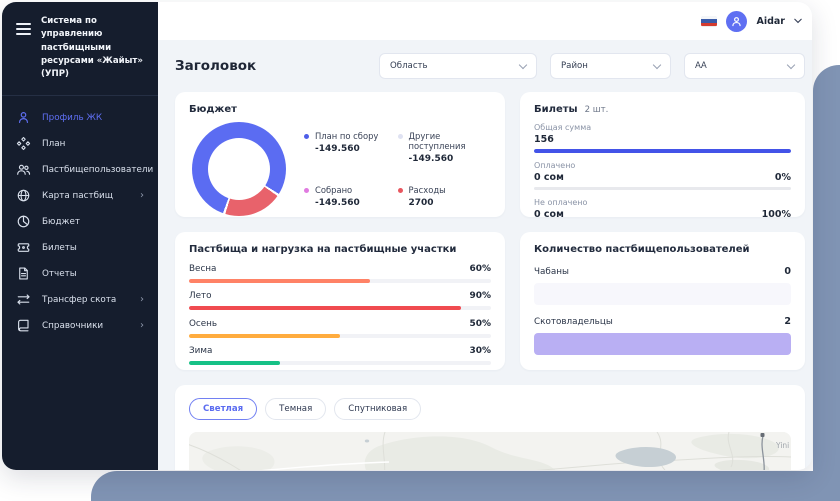  What do you see at coordinates (351, 147) in the screenshot?
I see `legend-item: План по сбору -149.560` at bounding box center [351, 147].